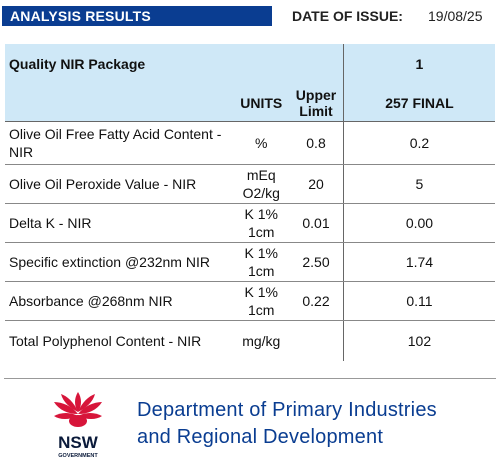 The width and height of the screenshot is (500, 465). I want to click on package-number: 1, so click(418, 64).